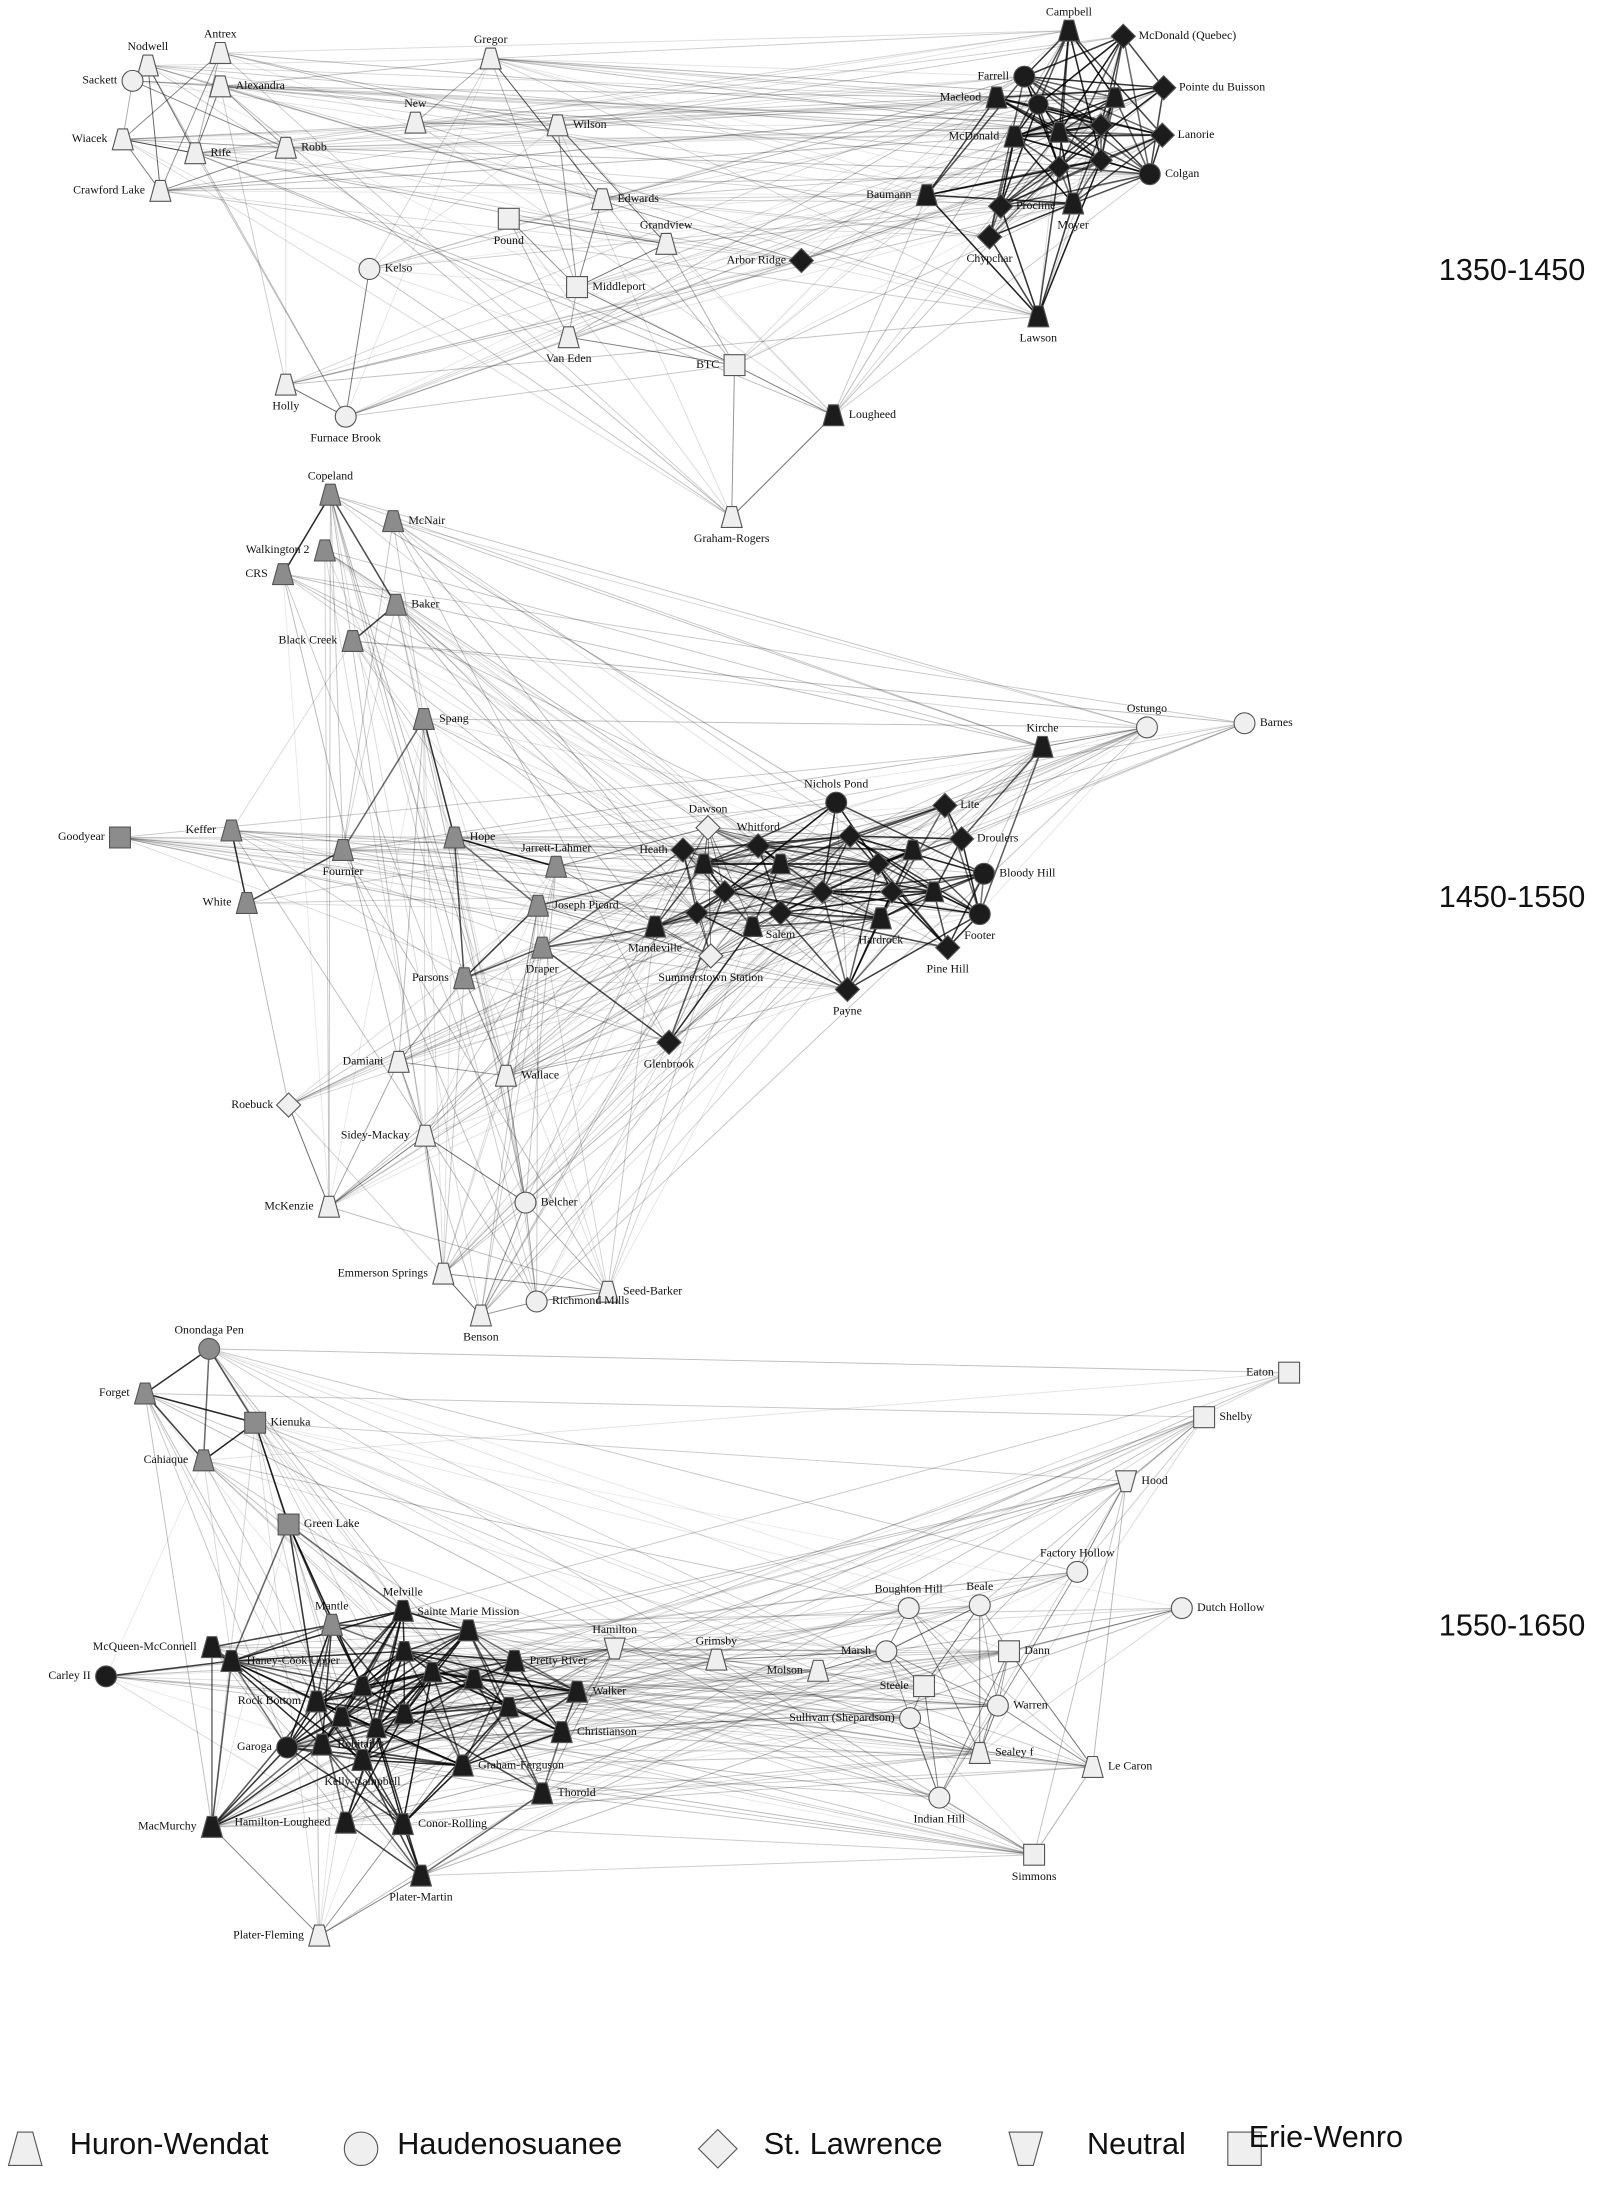 This screenshot has width=1600, height=2185. Describe the element at coordinates (288, 1205) in the screenshot. I see `node-label: McKenzie` at that location.